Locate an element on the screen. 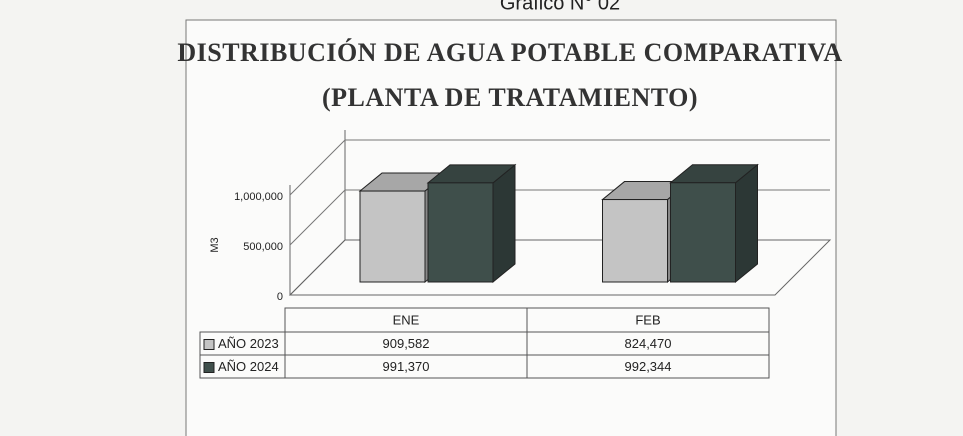 This screenshot has width=963, height=436. chart-title: DISTRIBUCIÓN DE AGUA POTABLE COMPARATIVA is located at coordinates (509, 52).